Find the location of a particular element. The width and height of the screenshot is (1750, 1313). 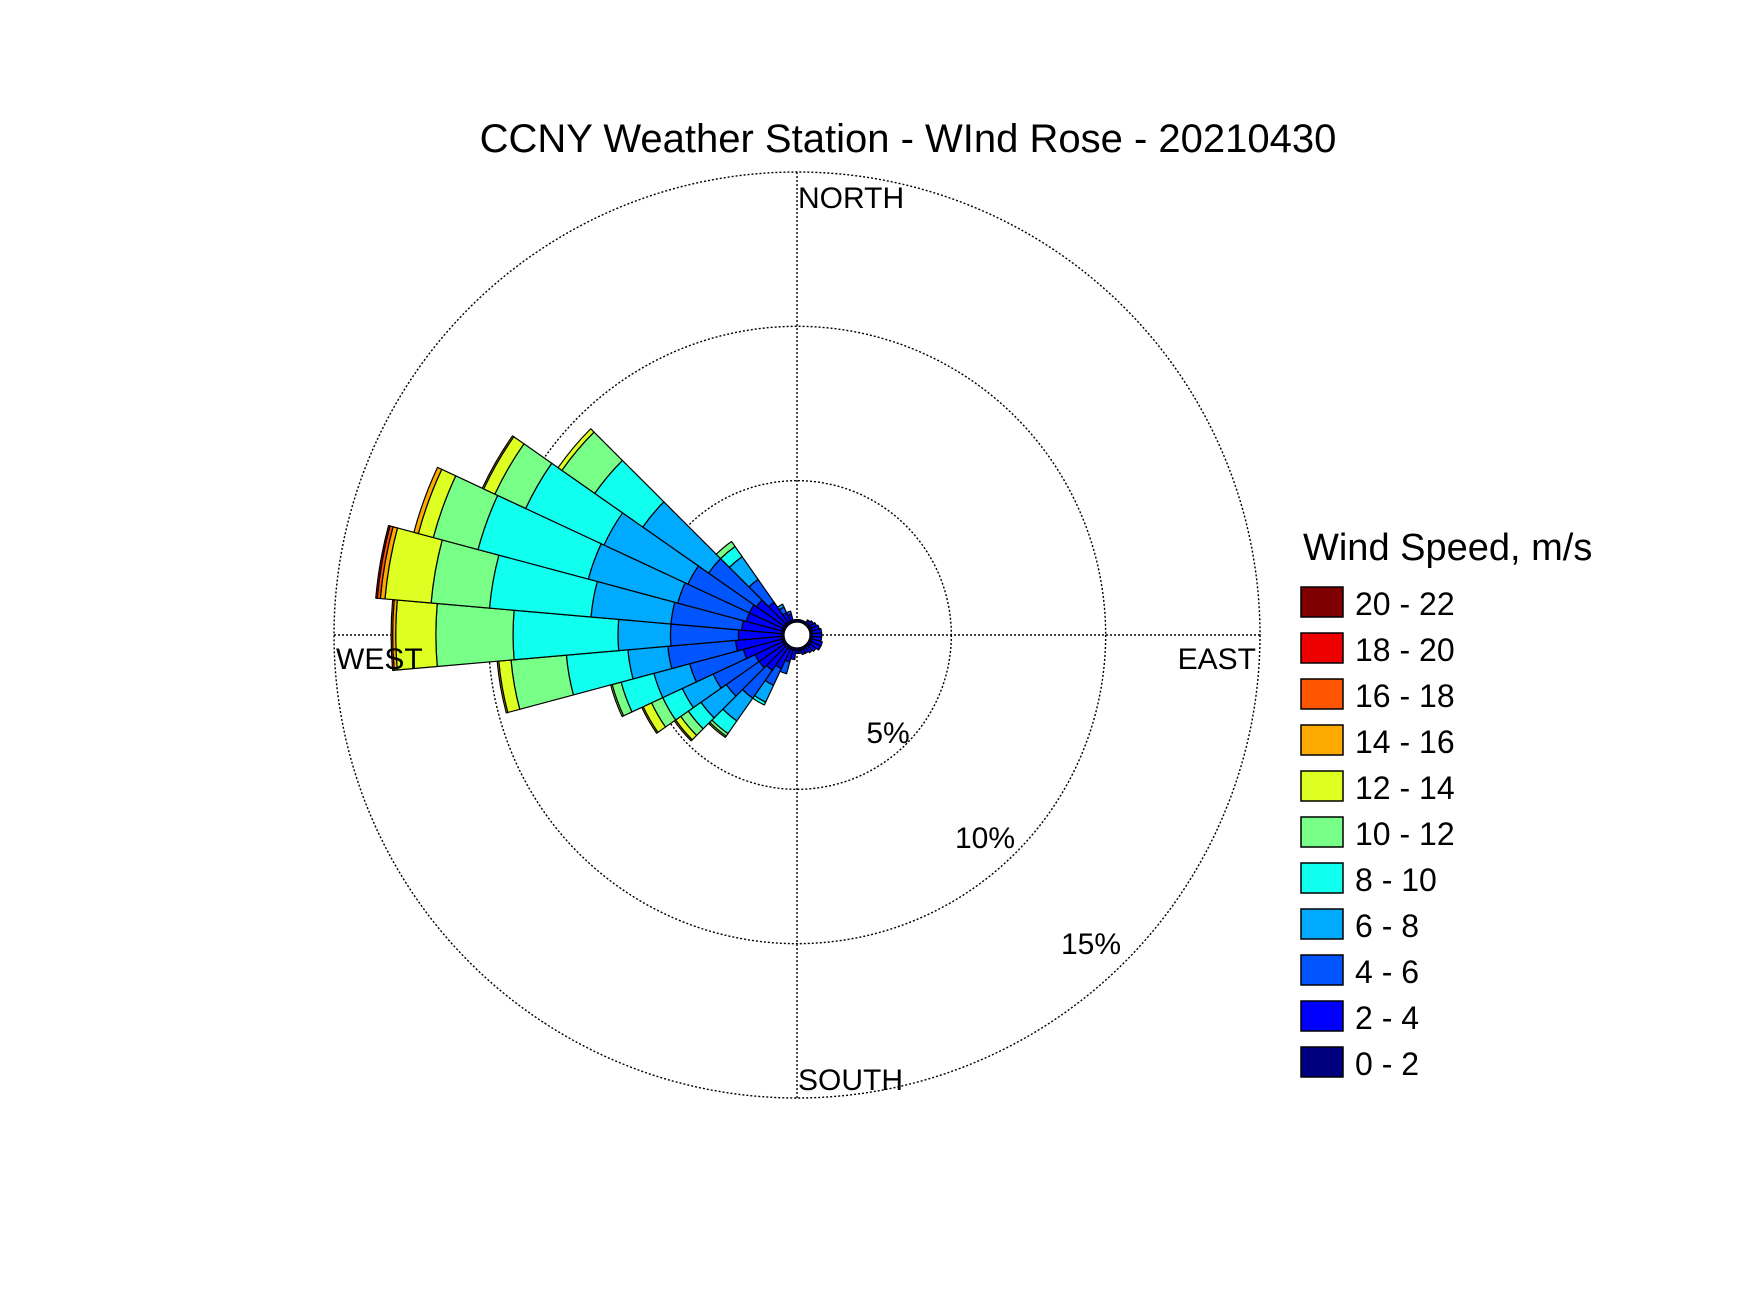

calm-circle is located at coordinates (797, 635).